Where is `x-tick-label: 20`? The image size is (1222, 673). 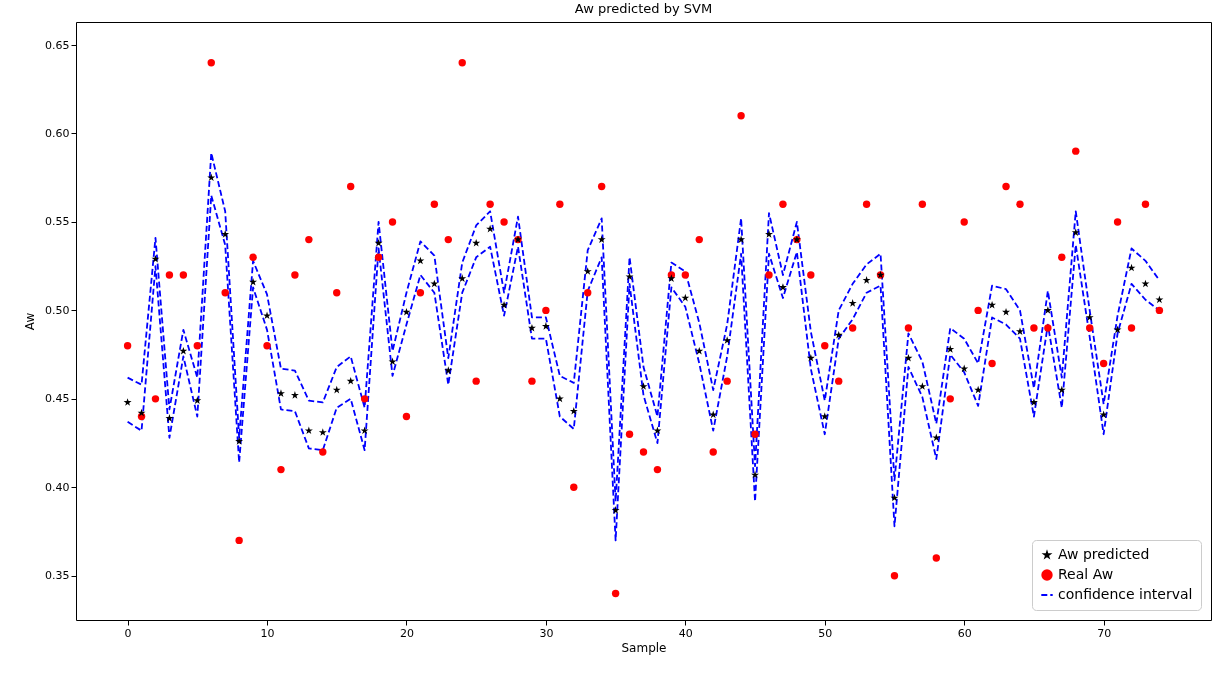
x-tick-label: 20 is located at coordinates (406, 633).